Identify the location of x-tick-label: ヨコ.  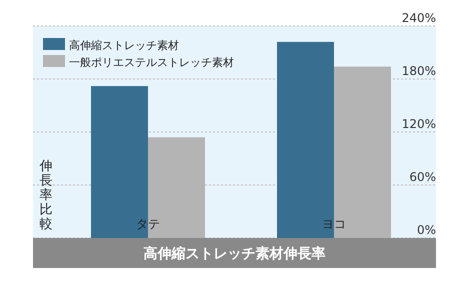
(334, 224).